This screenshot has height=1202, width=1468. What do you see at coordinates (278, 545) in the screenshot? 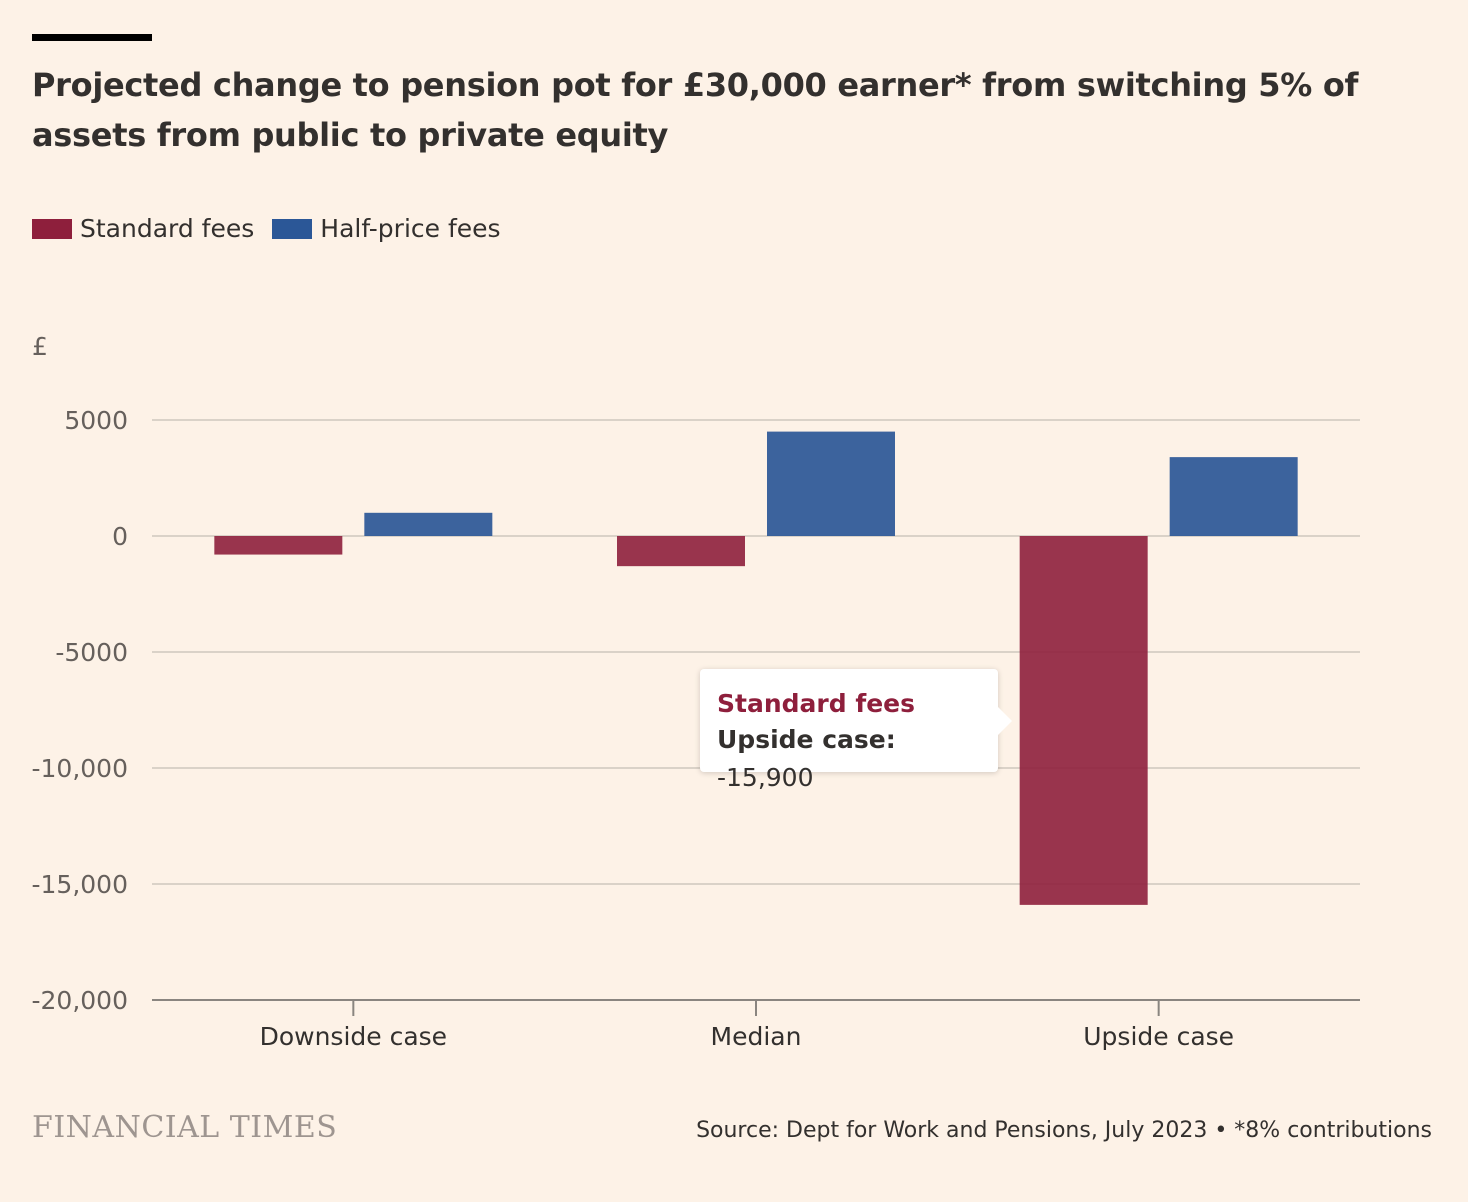
I see `bar-standard-fees-downside-case` at bounding box center [278, 545].